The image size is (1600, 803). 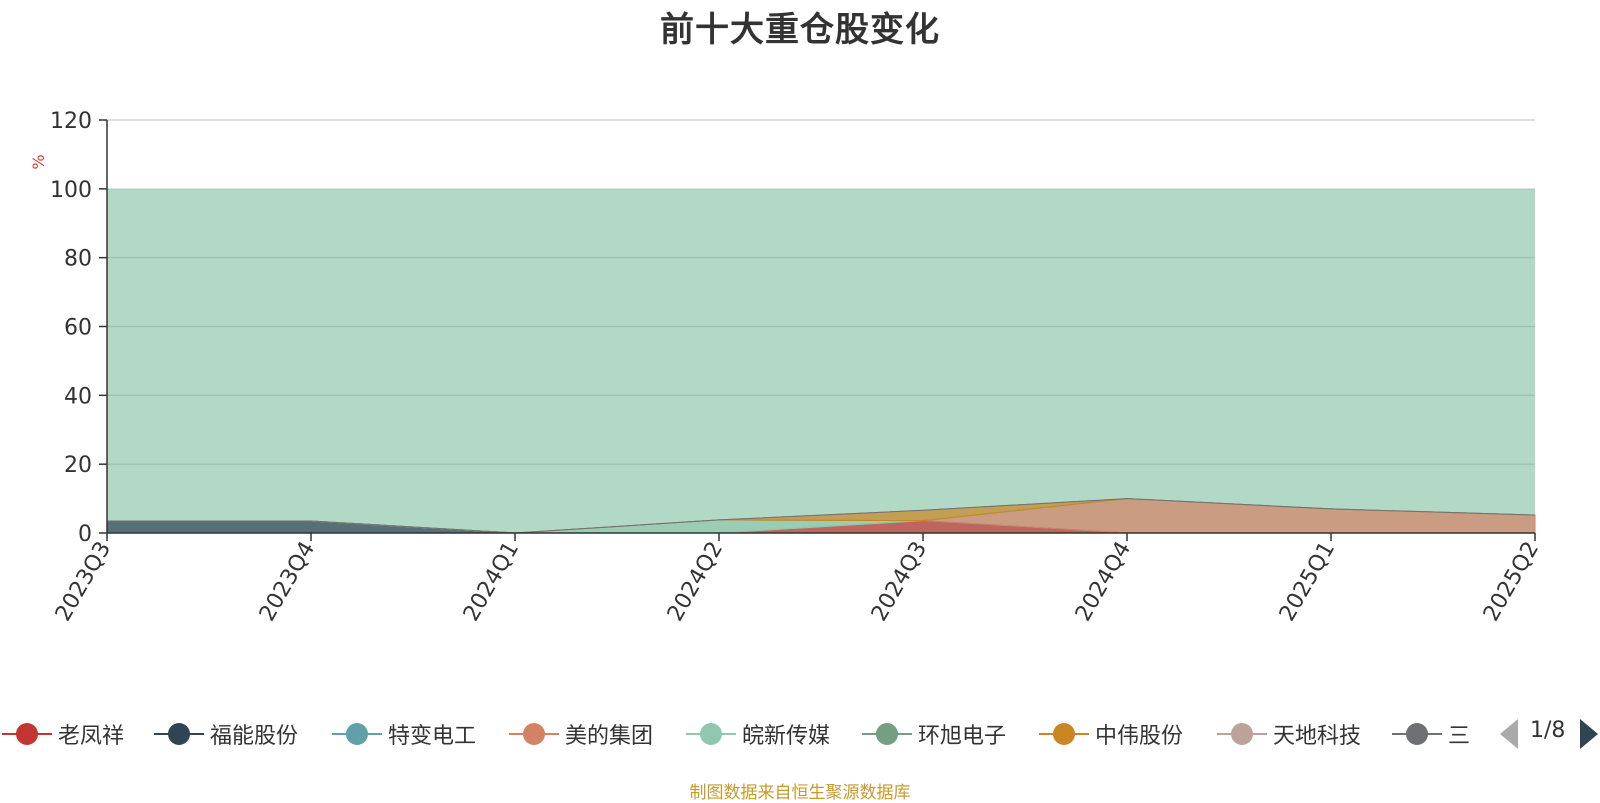 I want to click on y-tick-label: 20, so click(x=78, y=465).